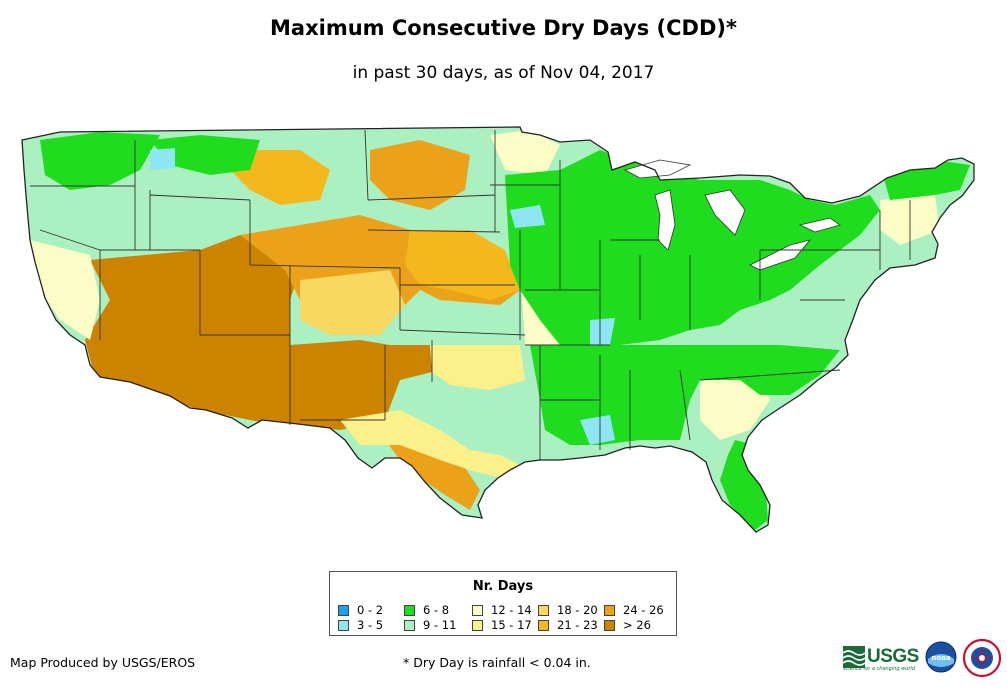 The width and height of the screenshot is (1007, 691). Describe the element at coordinates (511, 625) in the screenshot. I see `legend-label: 15 - 17` at that location.